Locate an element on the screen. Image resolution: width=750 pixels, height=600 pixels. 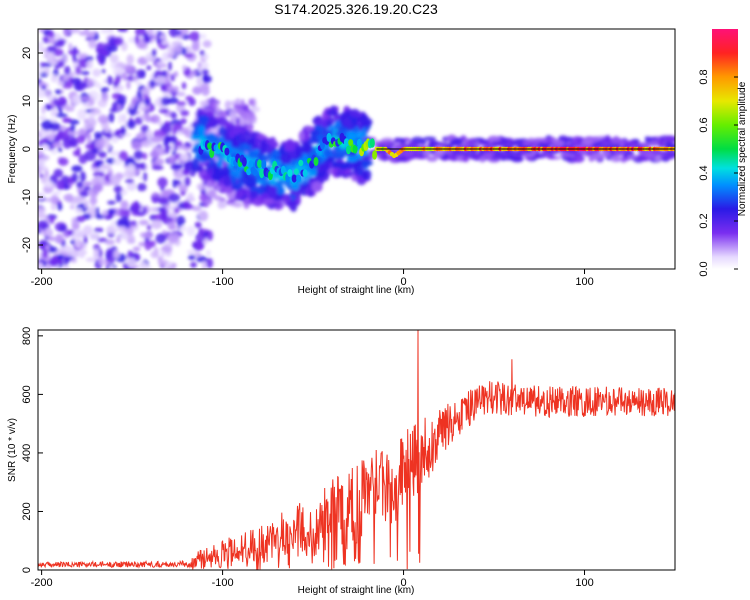
y-tick-label: 800 is located at coordinates (27, 336).